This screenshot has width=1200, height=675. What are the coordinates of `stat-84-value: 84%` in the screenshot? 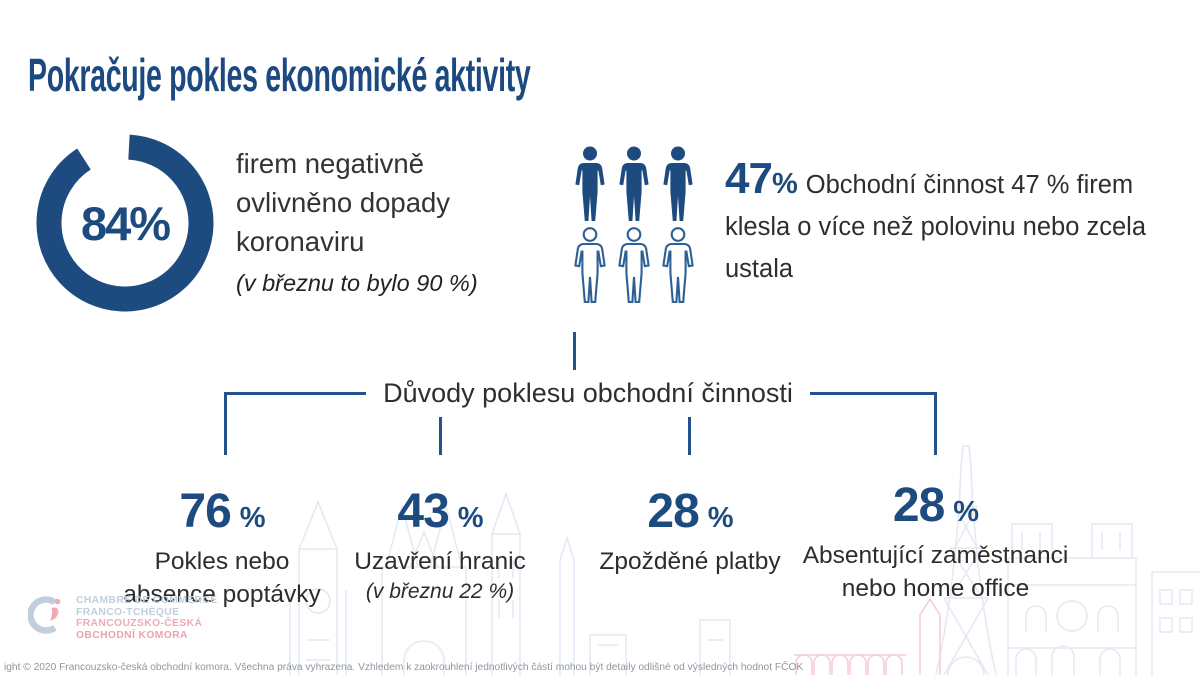 It's located at (125, 223).